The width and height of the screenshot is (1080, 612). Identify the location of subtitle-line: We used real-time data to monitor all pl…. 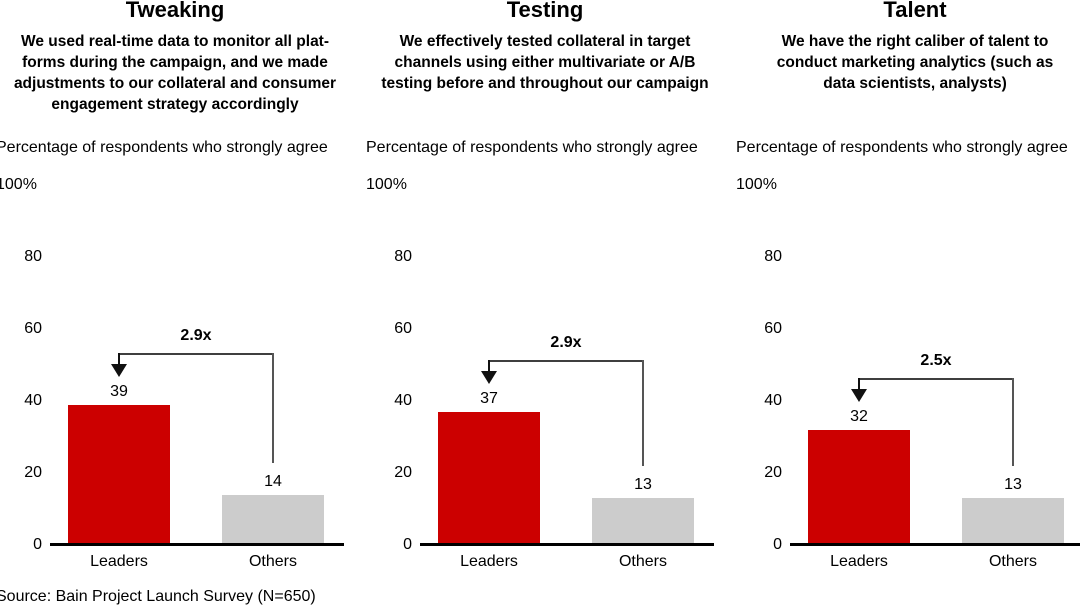
(175, 41).